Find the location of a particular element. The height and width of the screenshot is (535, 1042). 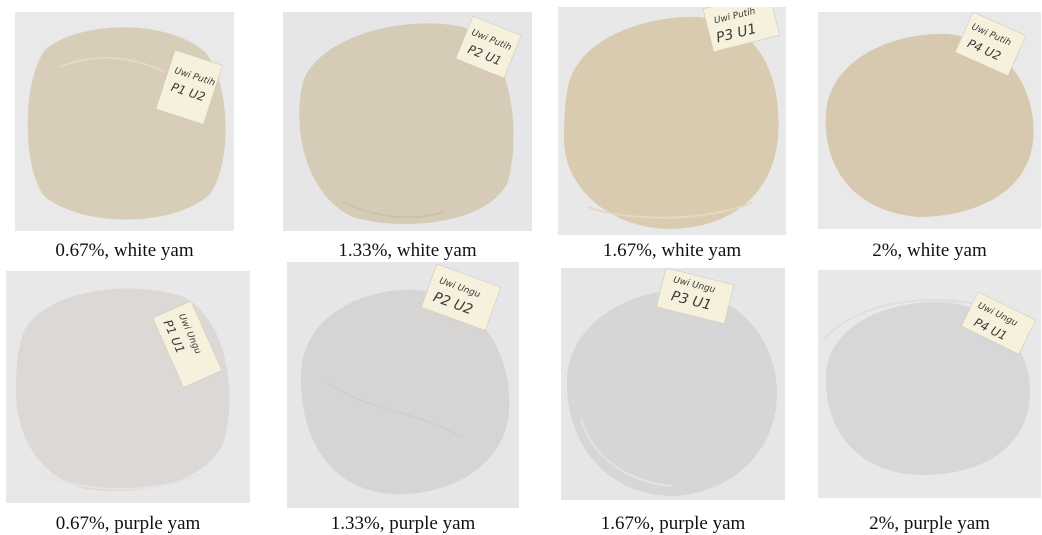

film-photo: Uwi Putih P3 U1 is located at coordinates (672, 121).